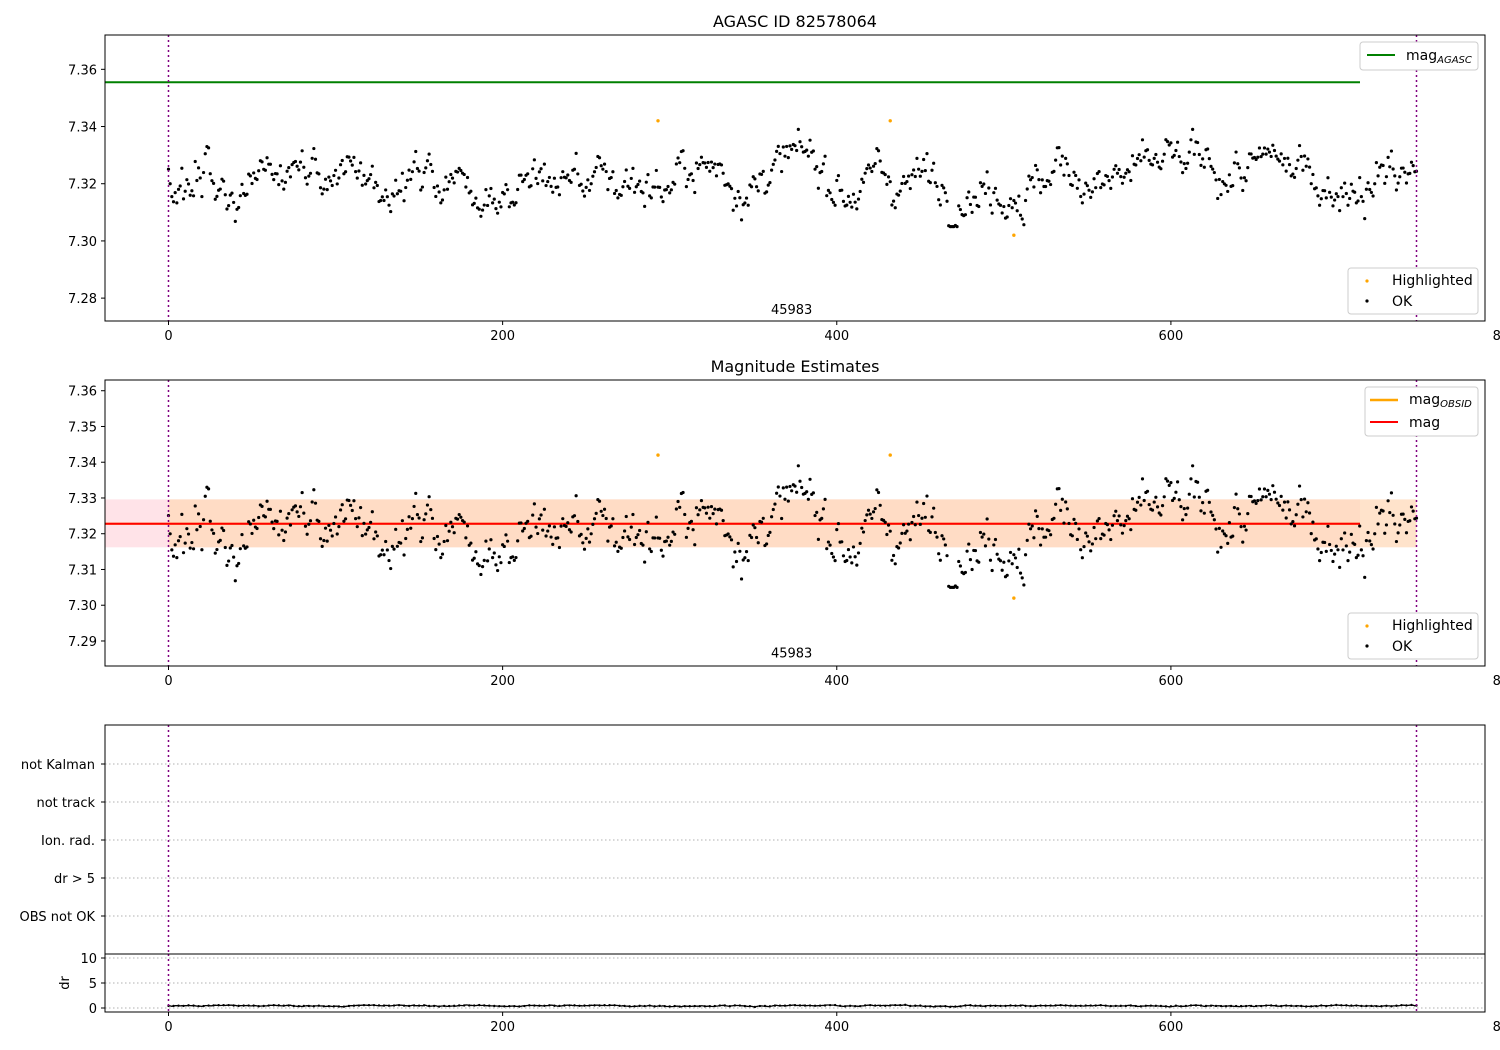 The width and height of the screenshot is (1500, 1050). I want to click on magnitude-ok-points, so click(792, 526).